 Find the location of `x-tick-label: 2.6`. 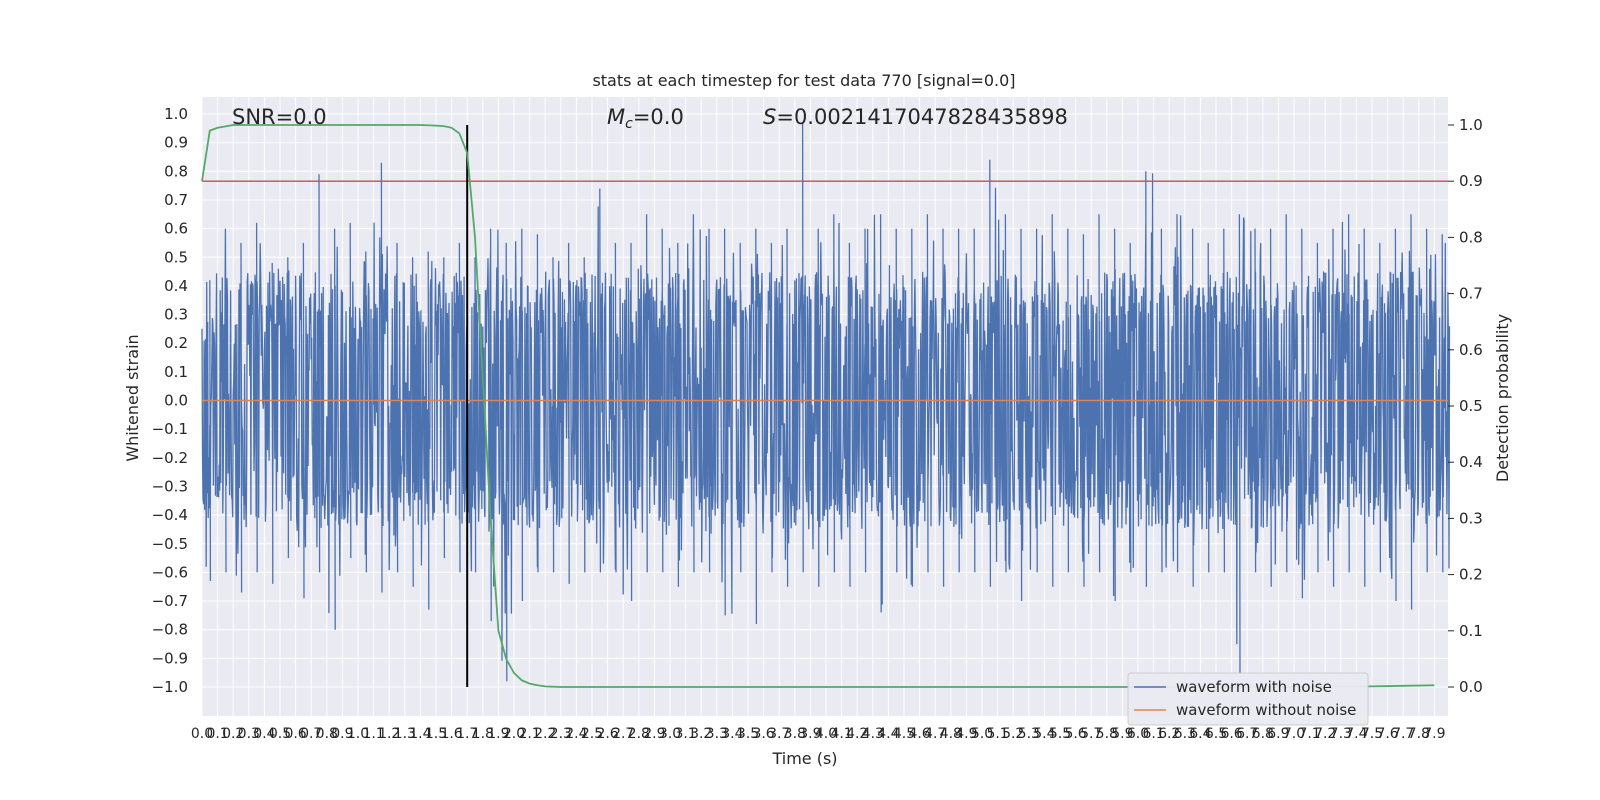

x-tick-label: 2.6 is located at coordinates (607, 734).